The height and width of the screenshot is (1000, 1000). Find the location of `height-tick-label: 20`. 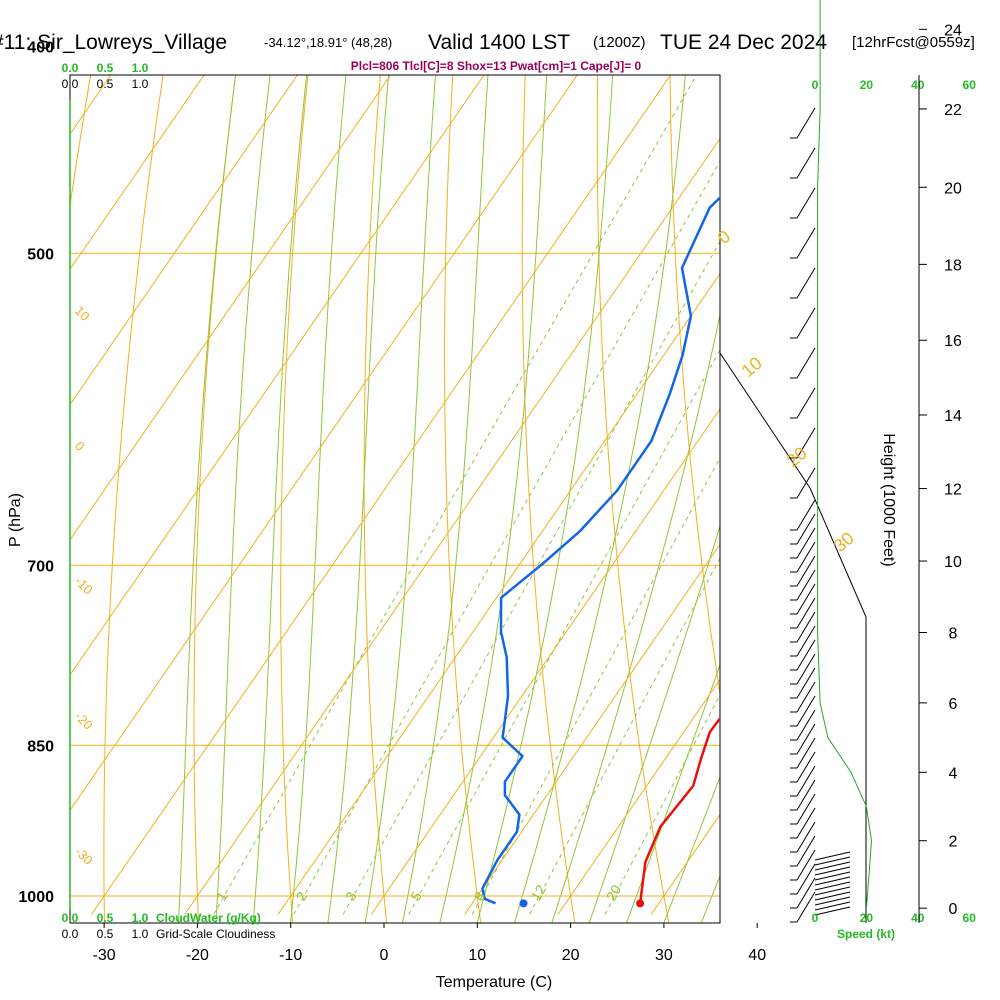

height-tick-label: 20 is located at coordinates (953, 188).